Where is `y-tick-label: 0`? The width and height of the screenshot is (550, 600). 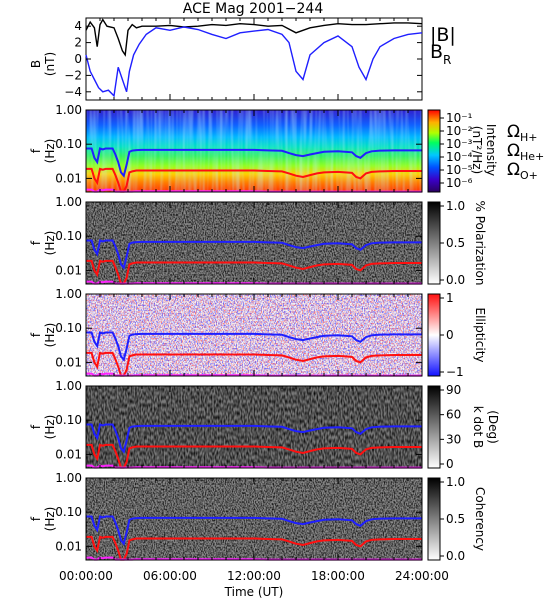
y-tick-label: 0 is located at coordinates (78, 59).